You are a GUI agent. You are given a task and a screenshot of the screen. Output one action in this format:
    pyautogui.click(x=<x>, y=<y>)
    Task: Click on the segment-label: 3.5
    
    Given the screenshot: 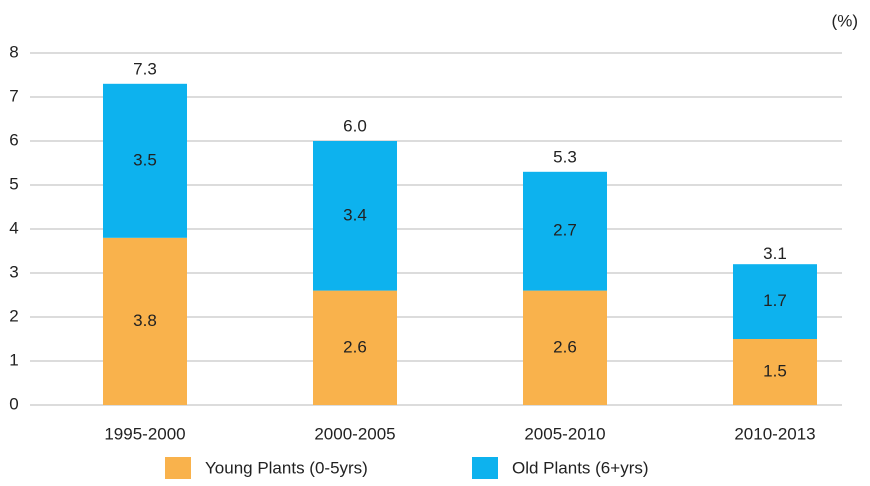 What is the action you would take?
    pyautogui.click(x=145, y=159)
    